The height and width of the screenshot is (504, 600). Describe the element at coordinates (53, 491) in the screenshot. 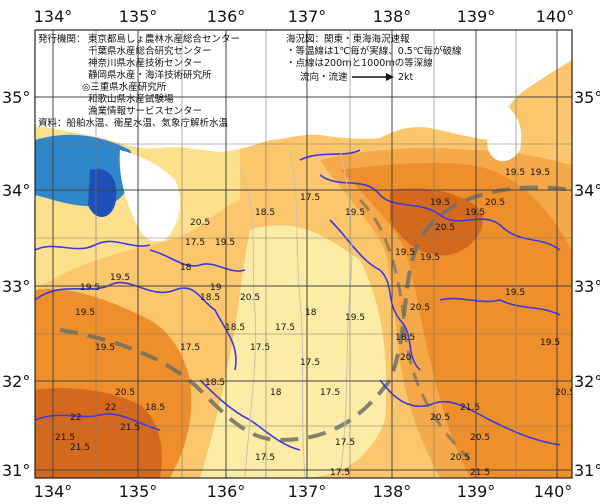

I see `lon-label-bottom: 134°` at that location.